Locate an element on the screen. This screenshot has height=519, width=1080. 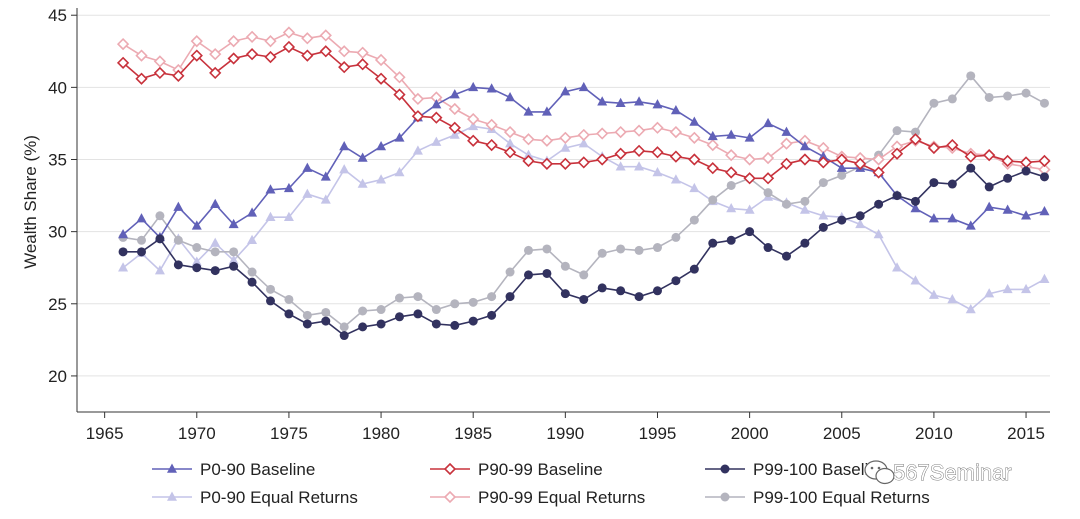
legend-label: P0-90 Equal Returns is located at coordinates (279, 497).